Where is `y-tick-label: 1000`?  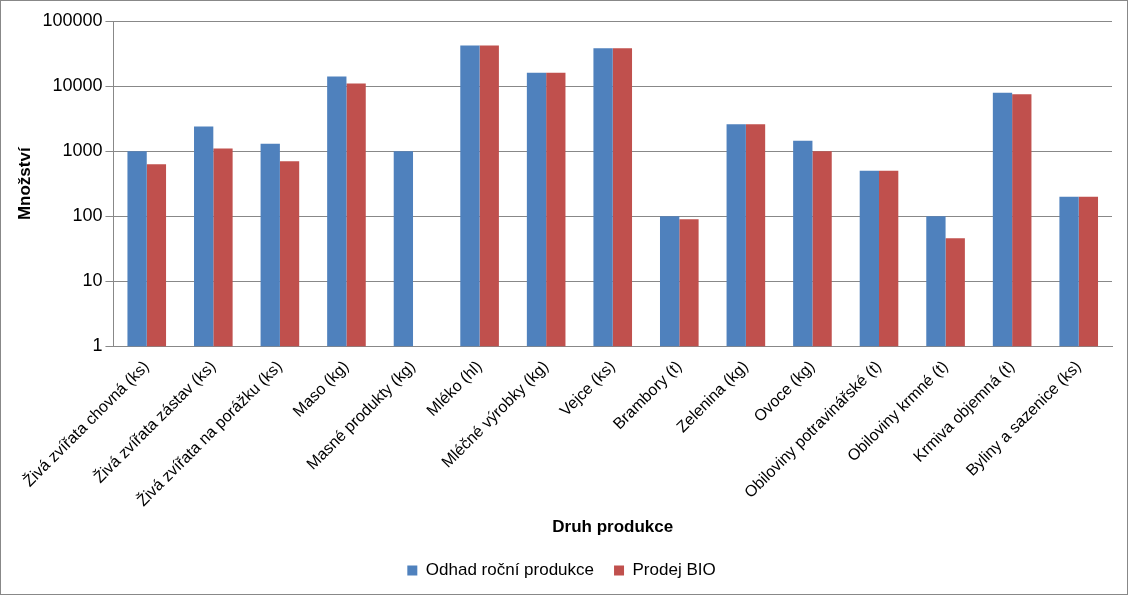 y-tick-label: 1000 is located at coordinates (82, 150).